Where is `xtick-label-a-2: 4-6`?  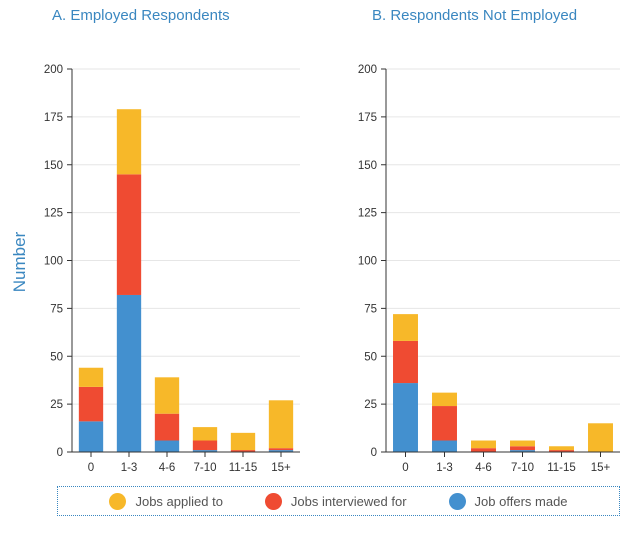
xtick-label-a-2: 4-6 is located at coordinates (167, 468).